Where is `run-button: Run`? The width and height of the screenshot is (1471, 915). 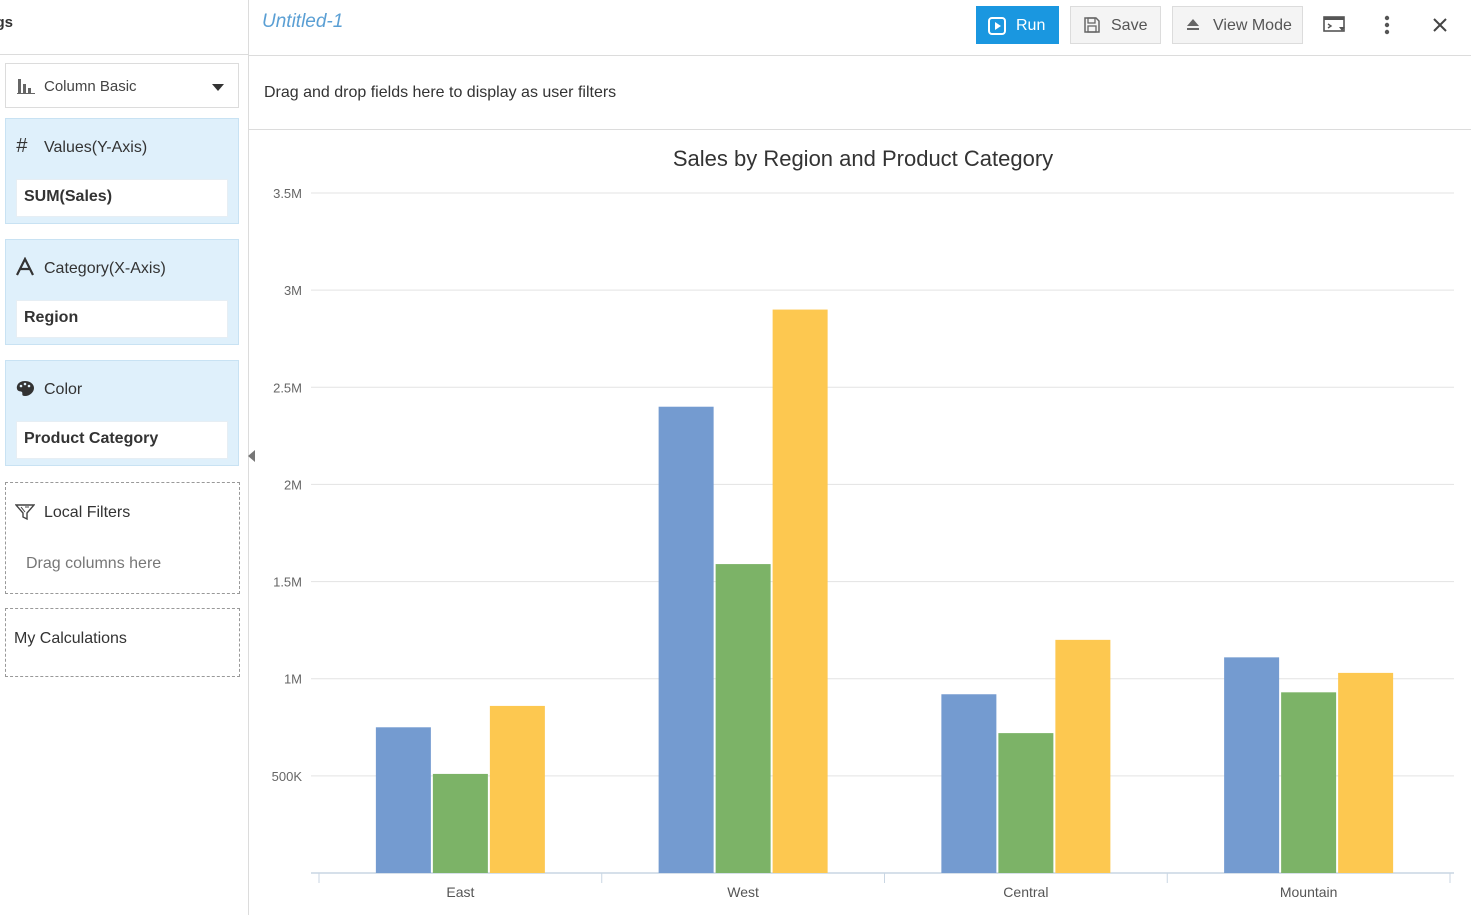 run-button: Run is located at coordinates (1017, 25).